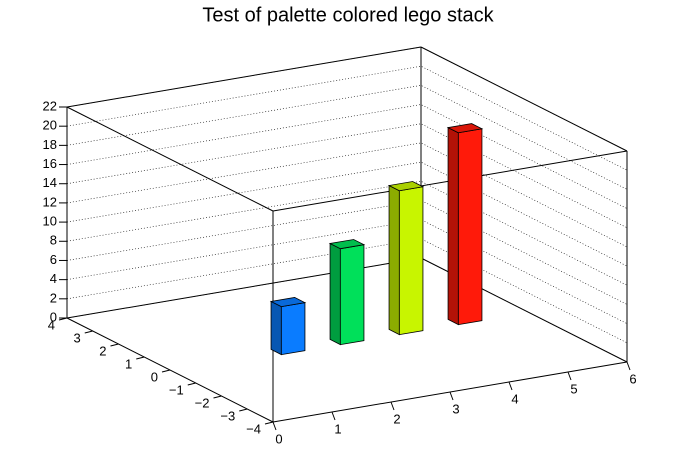 The image size is (696, 472). I want to click on y-tick-label: −4, so click(253, 428).